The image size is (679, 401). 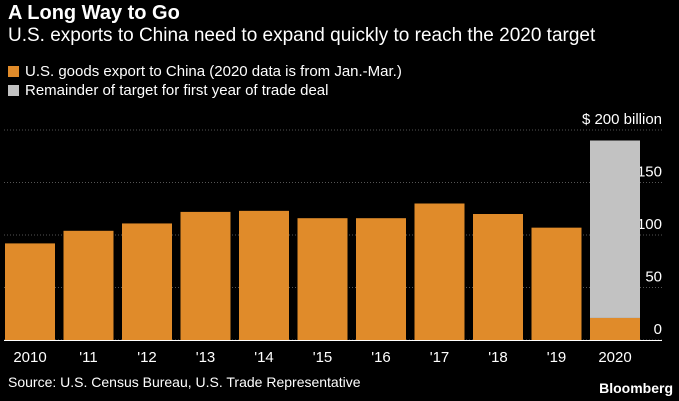 What do you see at coordinates (13, 71) in the screenshot?
I see `legend-swatch-exports` at bounding box center [13, 71].